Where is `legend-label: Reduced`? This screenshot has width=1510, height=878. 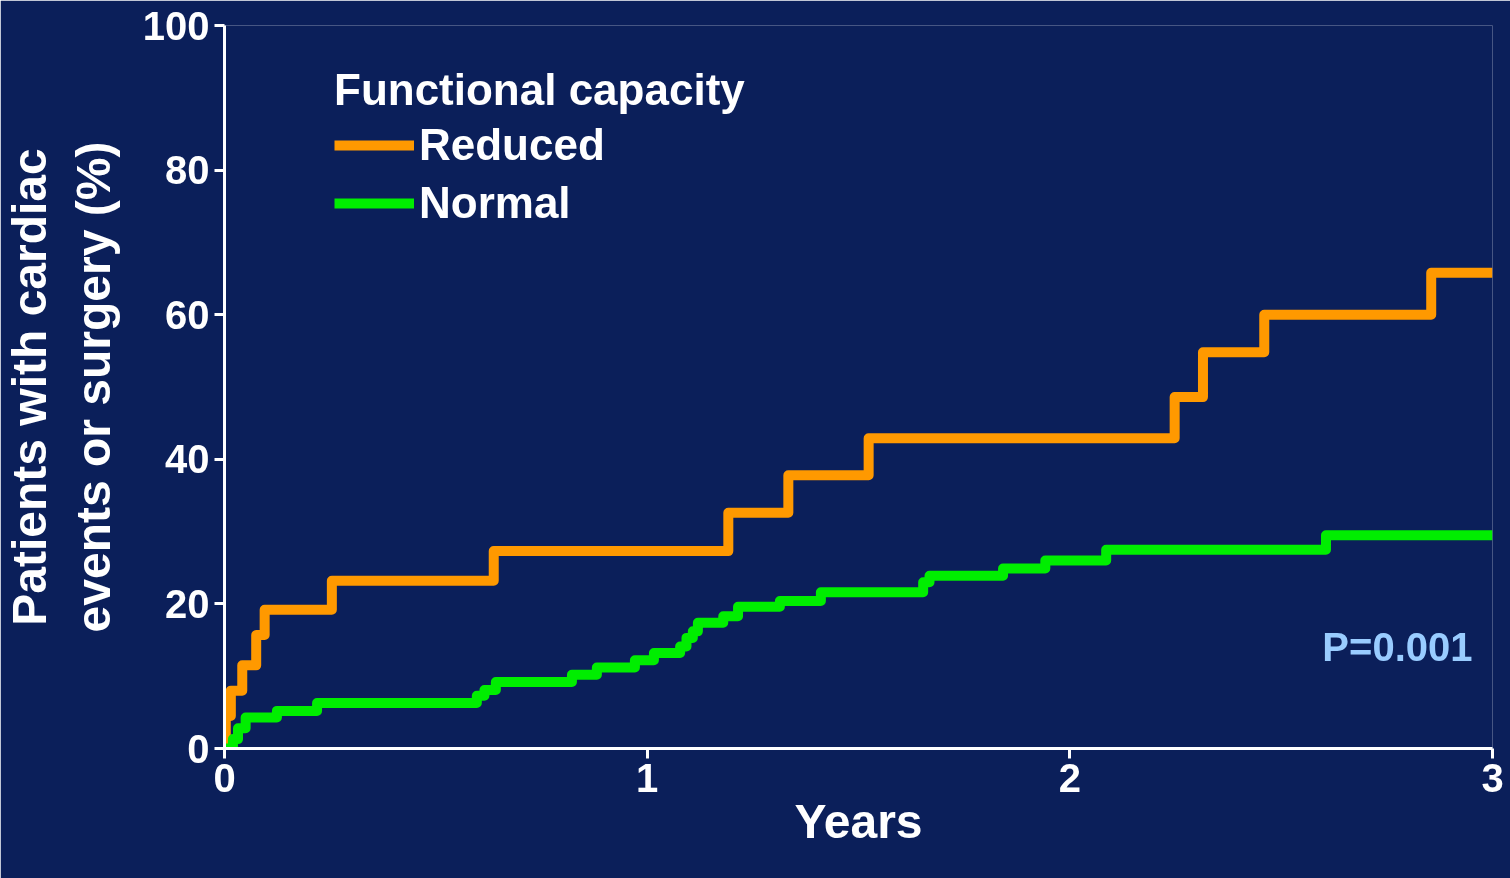
legend-label: Reduced is located at coordinates (512, 145).